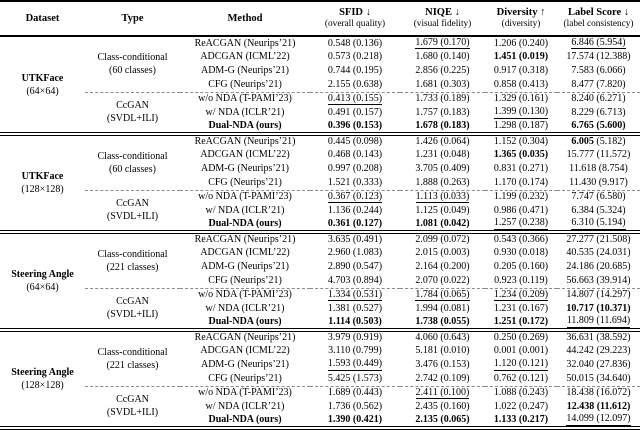  I want to click on metric-value: 1.390 (0.421), so click(355, 419).